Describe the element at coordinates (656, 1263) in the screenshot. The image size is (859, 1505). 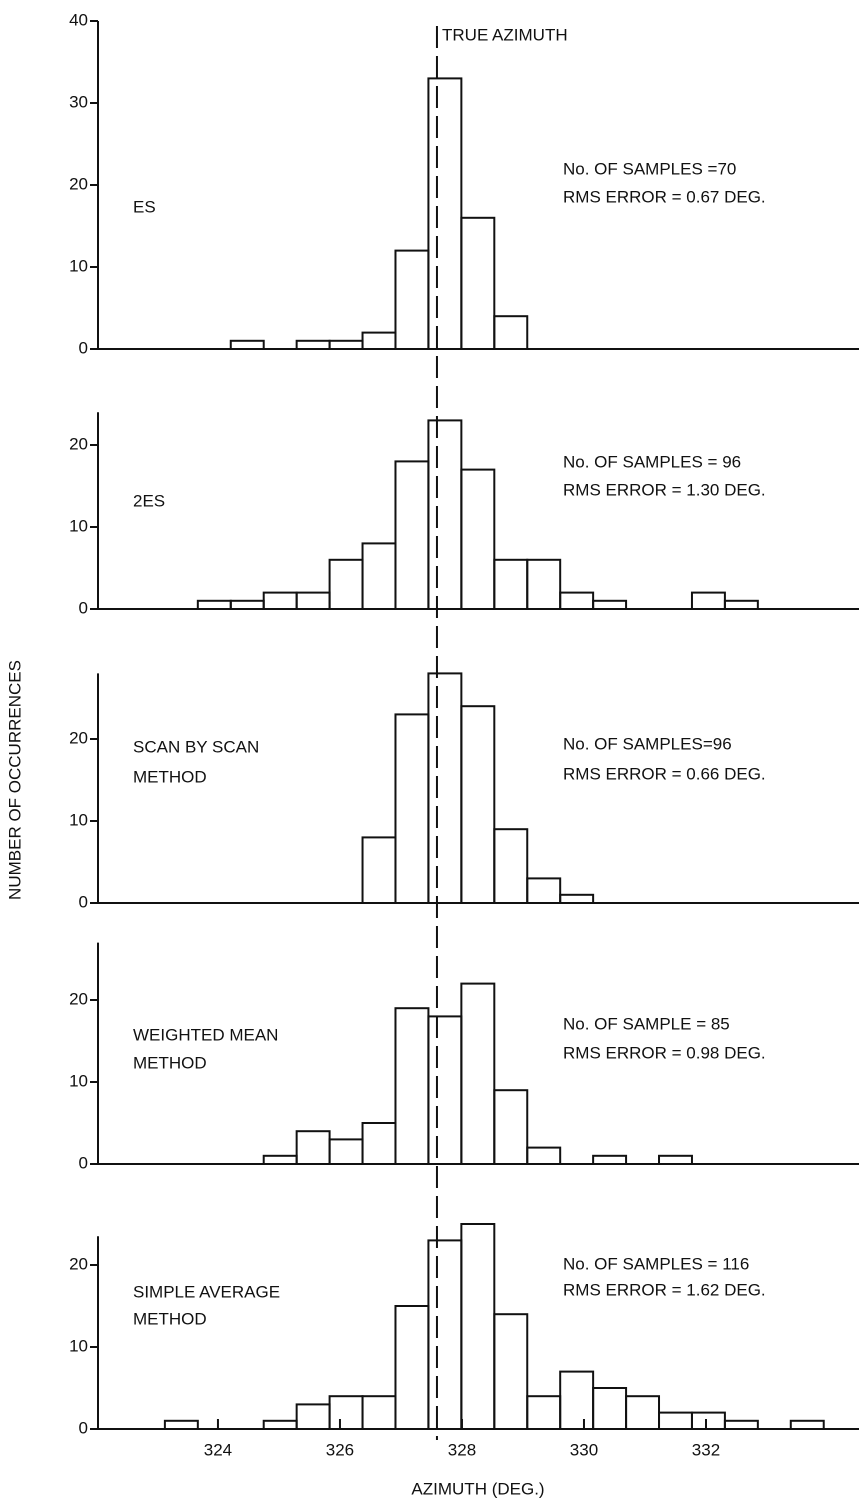
I see `panel-note: No. OF SAMPLES = 116` at that location.